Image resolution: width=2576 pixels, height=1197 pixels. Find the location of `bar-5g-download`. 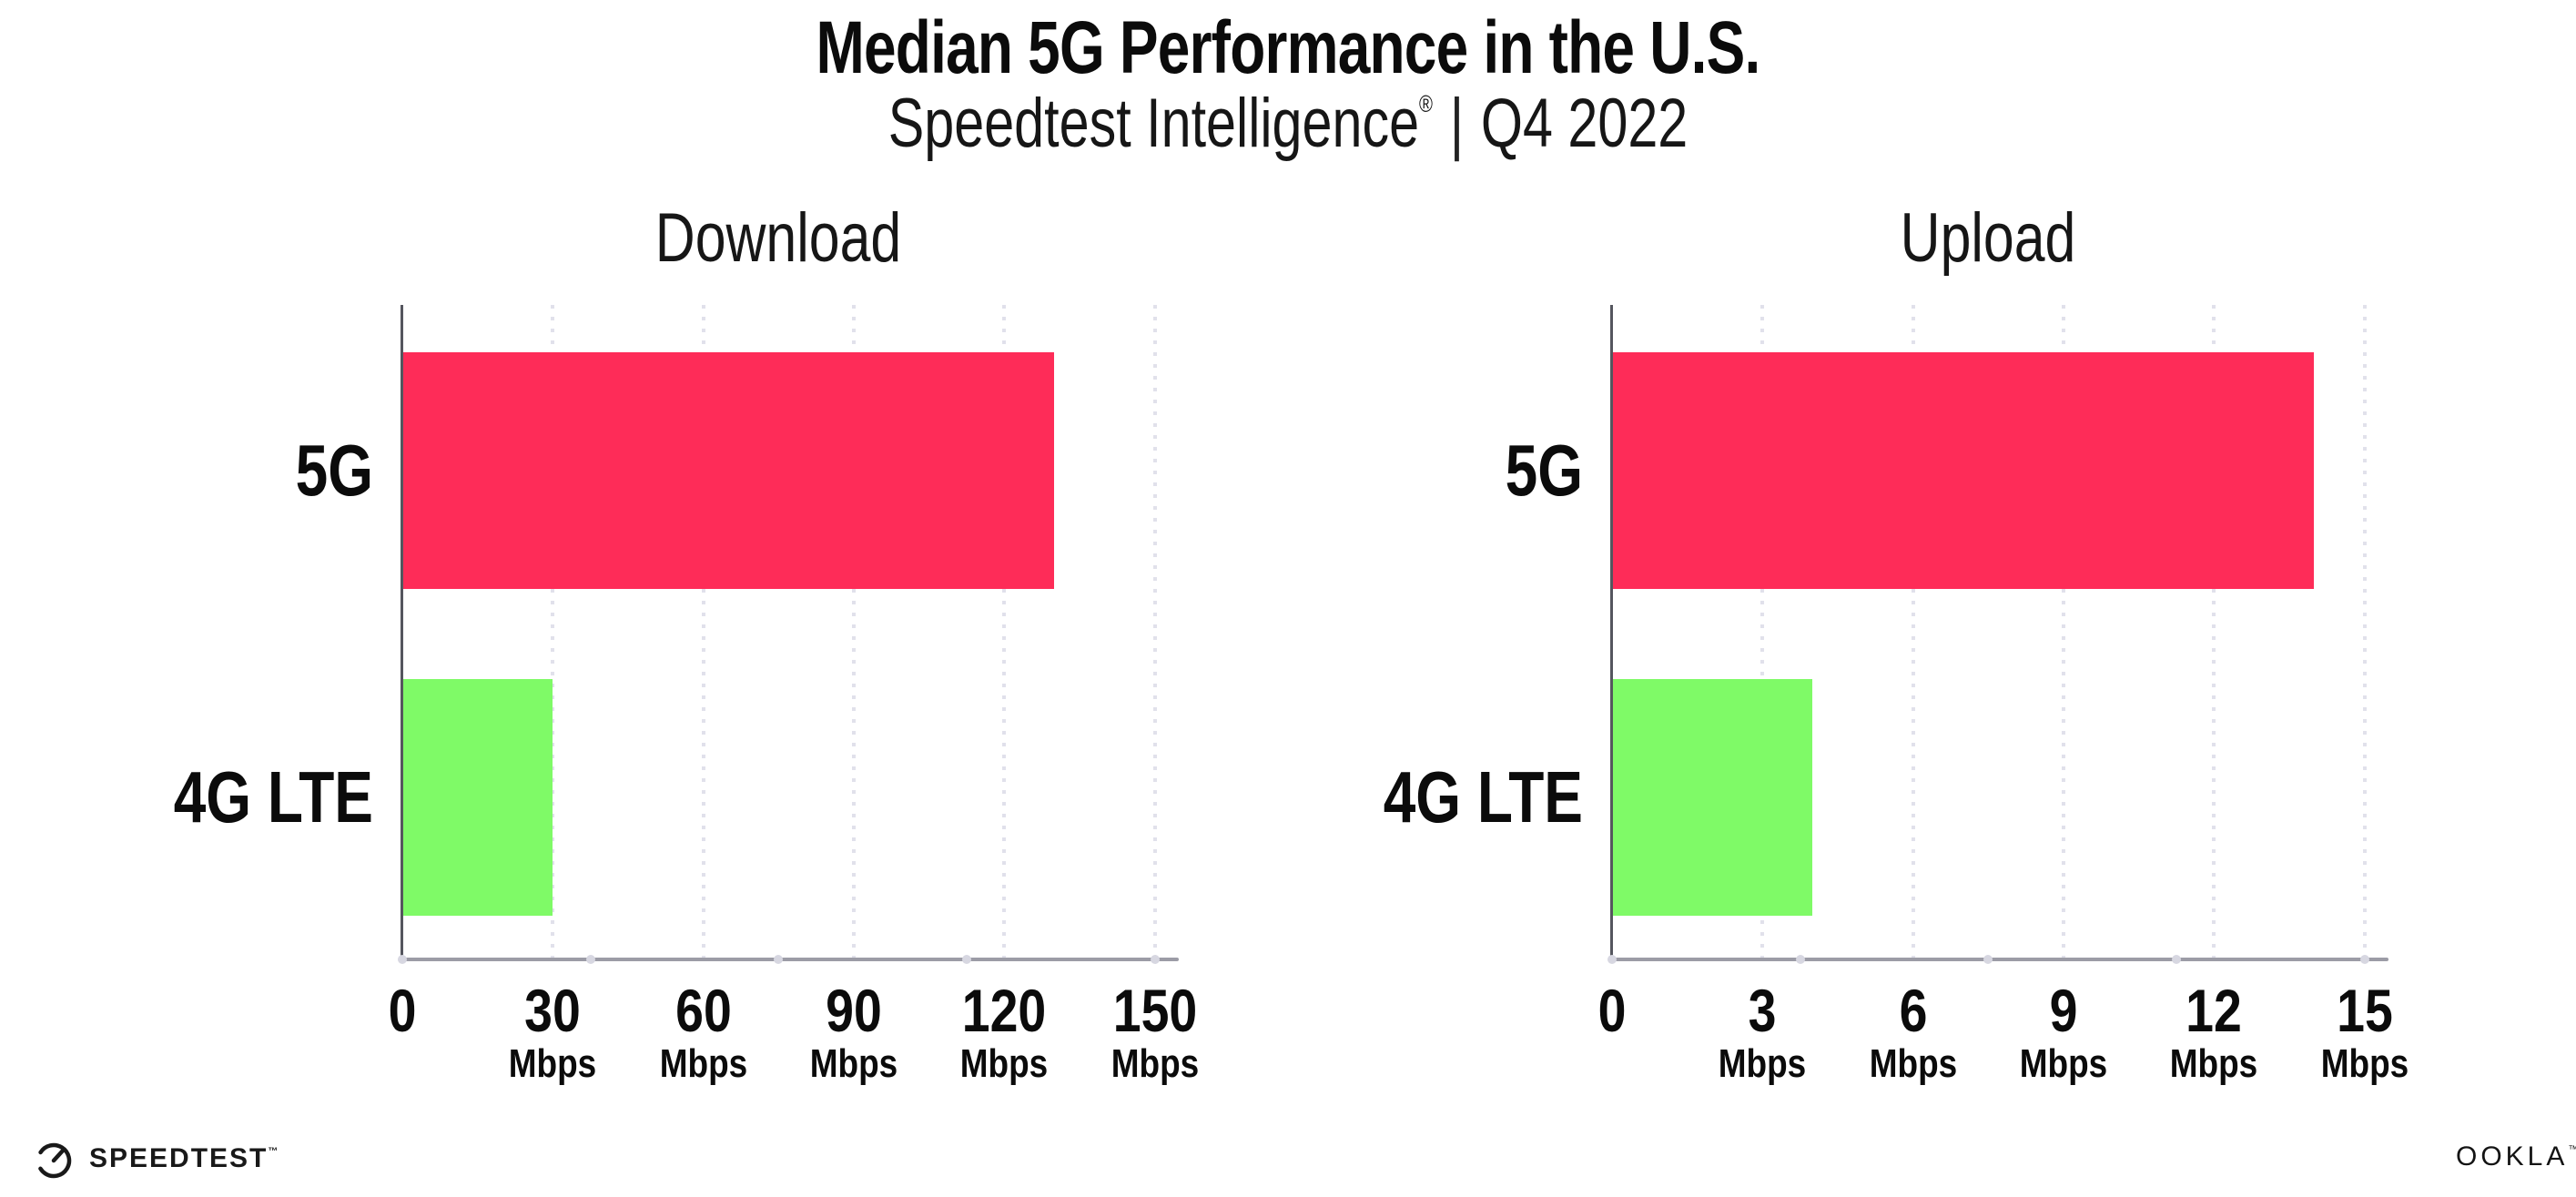

bar-5g-download is located at coordinates (728, 470).